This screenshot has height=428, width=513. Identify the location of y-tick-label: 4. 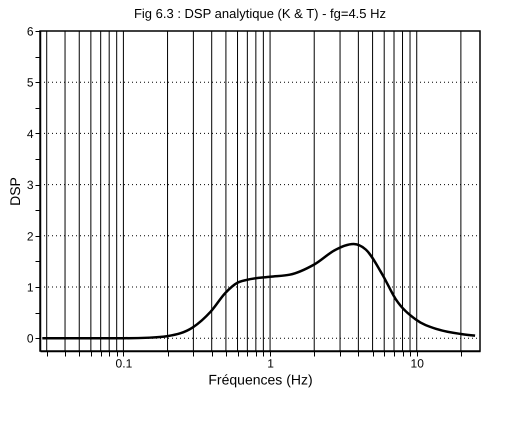
(30, 133).